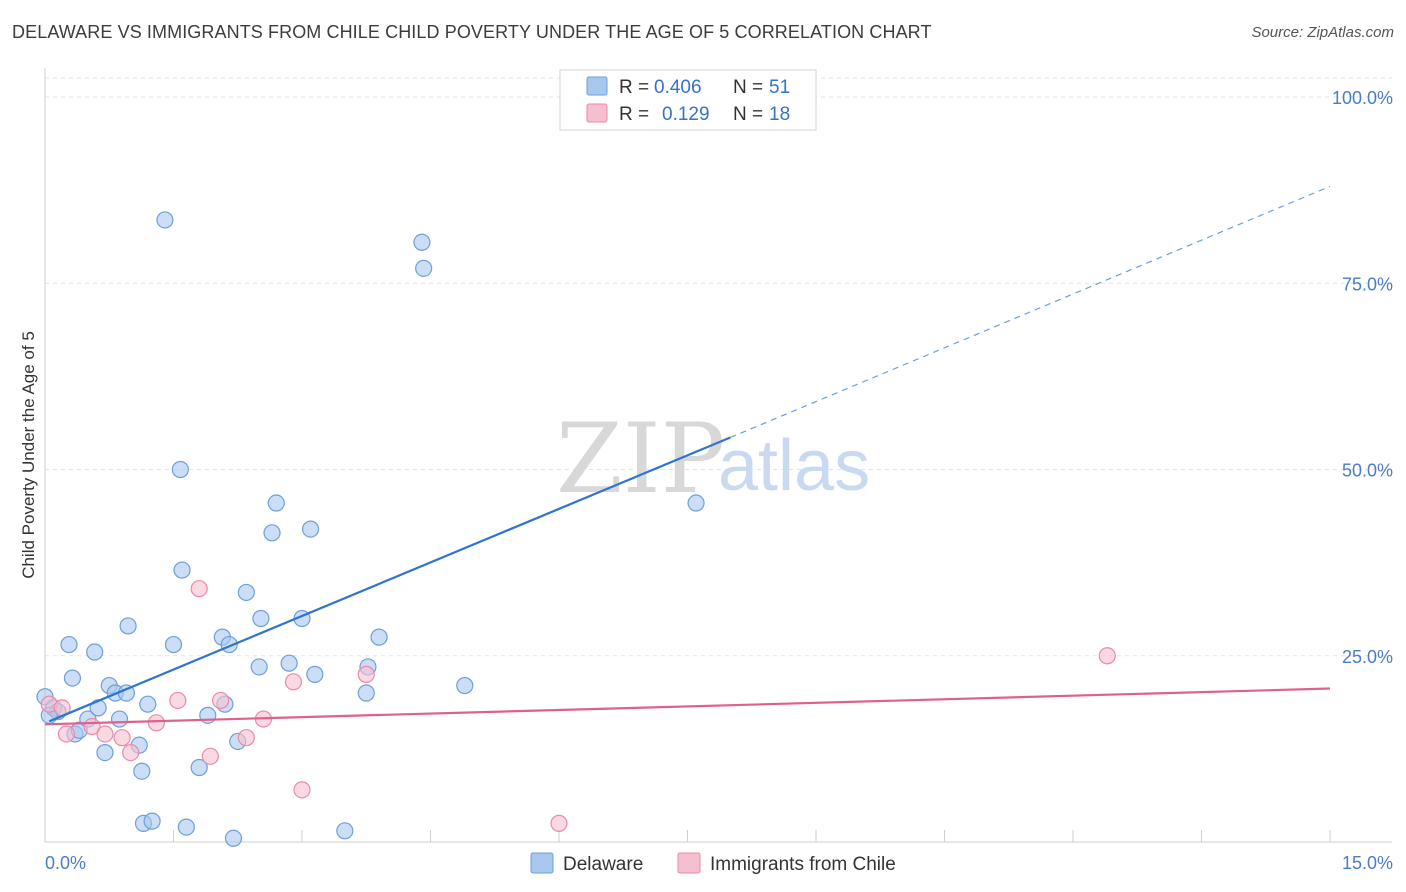  Describe the element at coordinates (1362, 98) in the screenshot. I see `y-tick-label: 100.0%` at that location.